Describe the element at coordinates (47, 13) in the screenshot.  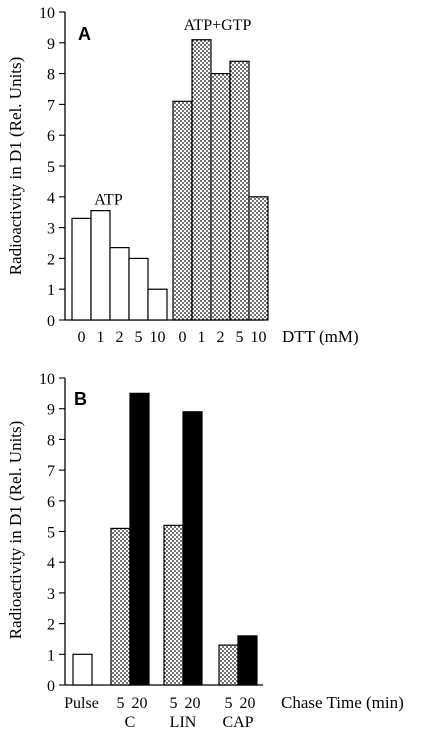
I see `panel-a-y-tick-label: 10` at that location.